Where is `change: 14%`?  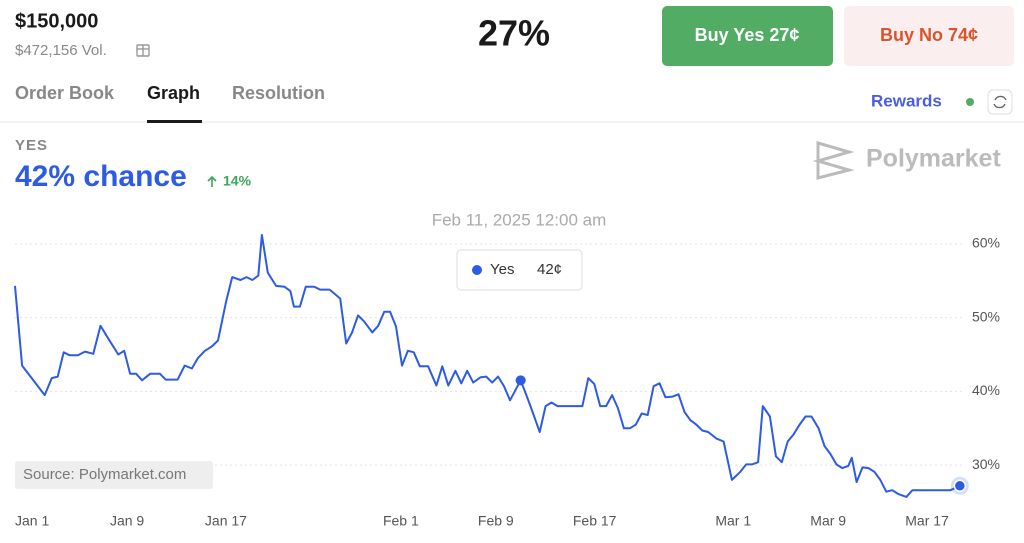 change: 14% is located at coordinates (237, 181).